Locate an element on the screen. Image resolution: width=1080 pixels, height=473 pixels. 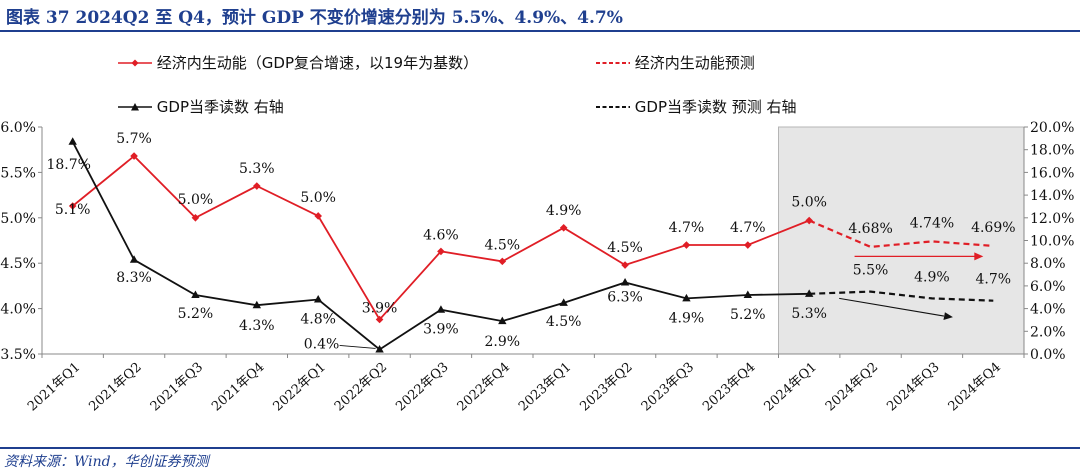
legend-symbol-black-dashed is located at coordinates (613, 106).